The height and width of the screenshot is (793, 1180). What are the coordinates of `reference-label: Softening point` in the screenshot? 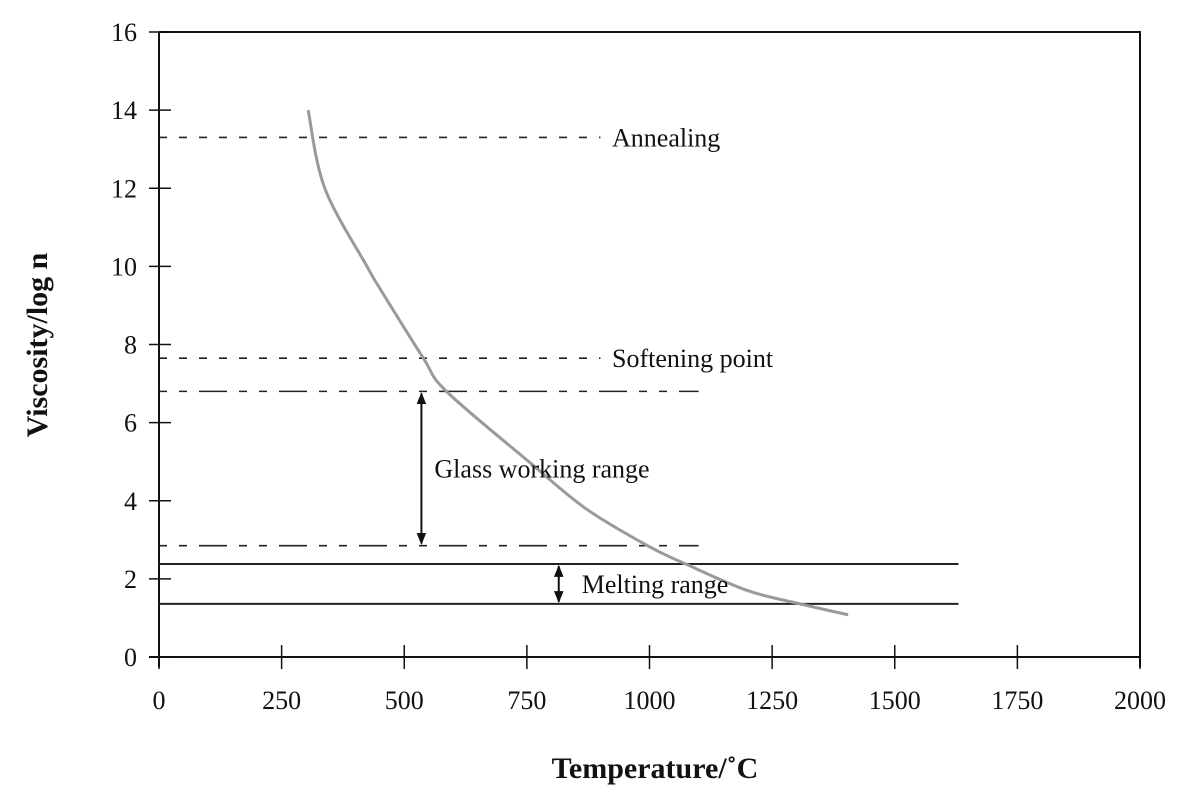 It's located at (693, 358).